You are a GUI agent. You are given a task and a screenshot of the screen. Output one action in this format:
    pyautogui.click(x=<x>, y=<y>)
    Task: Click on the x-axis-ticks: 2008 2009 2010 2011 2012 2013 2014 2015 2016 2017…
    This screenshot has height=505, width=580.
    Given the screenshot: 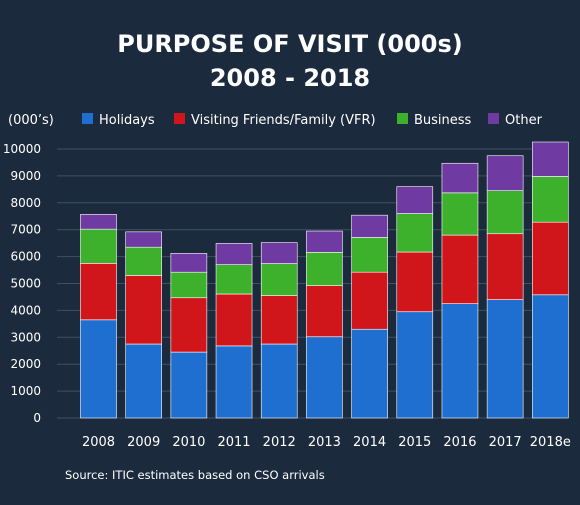 What is the action you would take?
    pyautogui.click(x=326, y=442)
    